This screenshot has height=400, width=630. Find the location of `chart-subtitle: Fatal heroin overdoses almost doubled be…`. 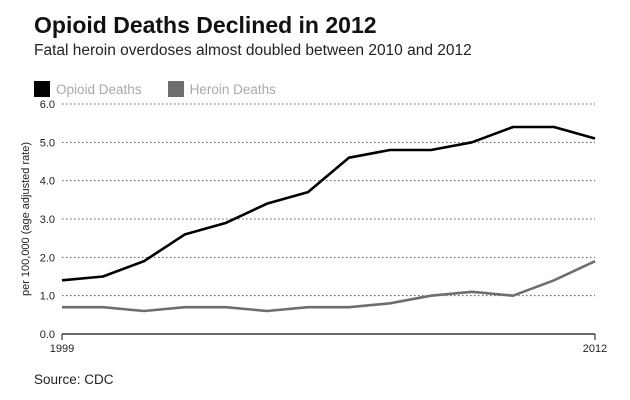

chart-subtitle: Fatal heroin overdoses almost doubled be… is located at coordinates (253, 50).